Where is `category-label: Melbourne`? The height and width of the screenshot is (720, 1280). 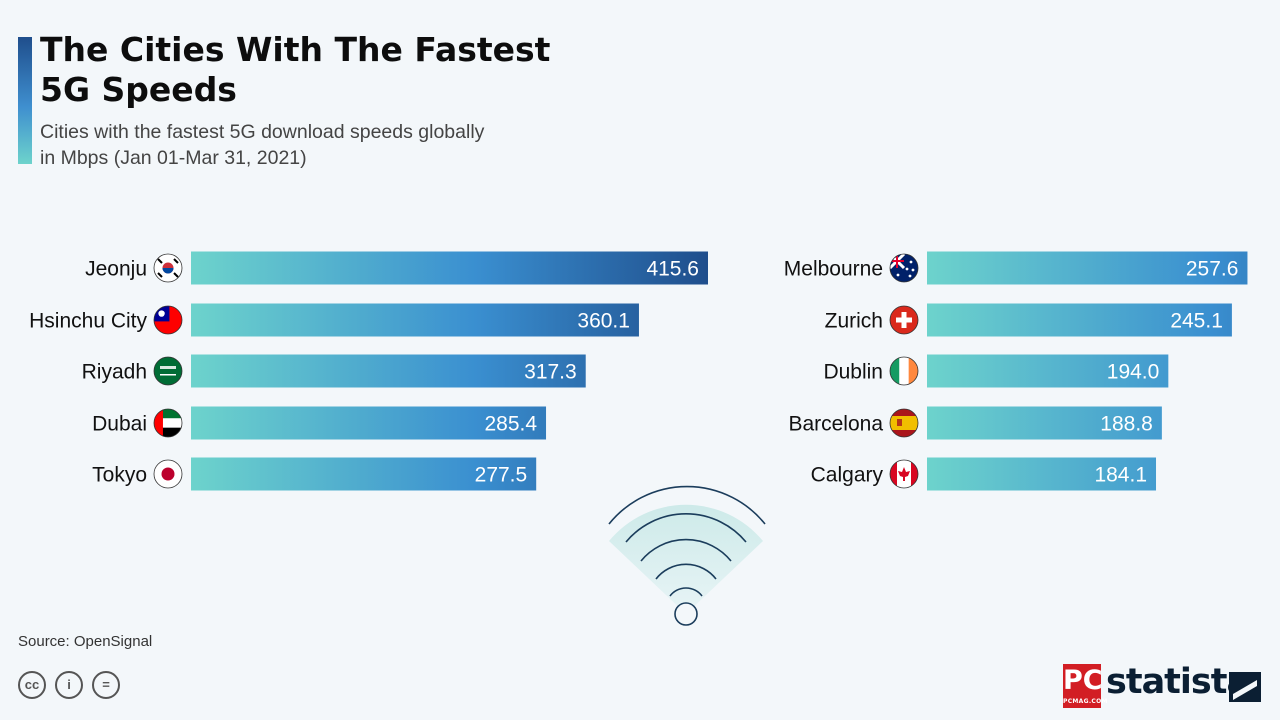
category-label: Melbourne is located at coordinates (833, 269).